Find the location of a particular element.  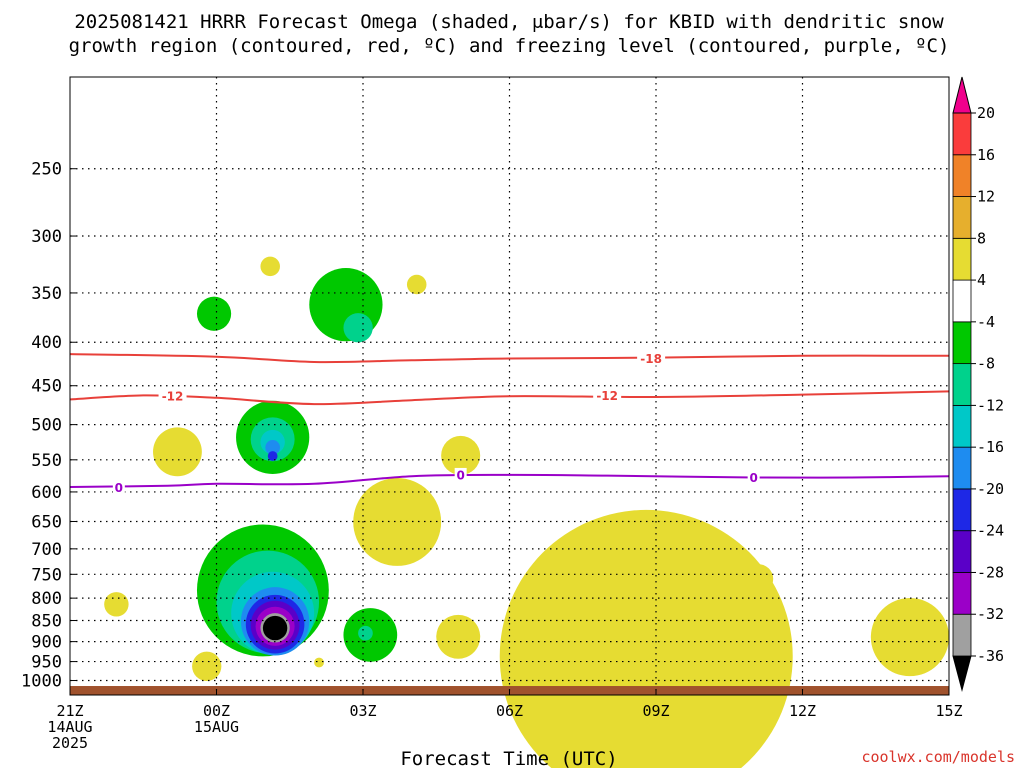

y-tick-label-1000: 1000 is located at coordinates (41, 682).